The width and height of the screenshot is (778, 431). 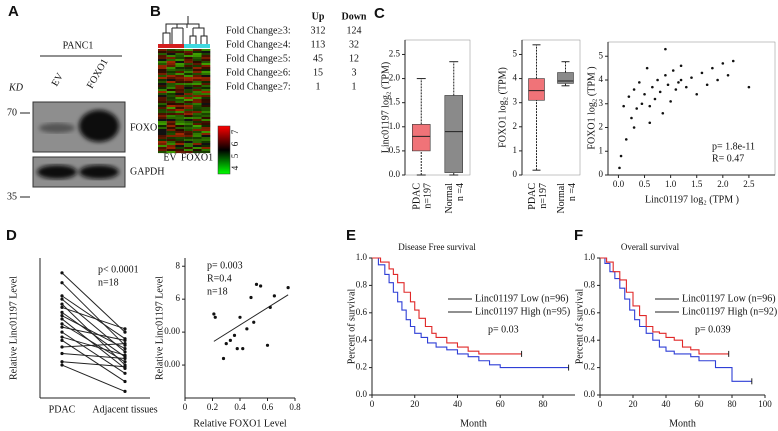 What do you see at coordinates (240, 407) in the screenshot?
I see `x-tick-label: 0.4` at bounding box center [240, 407].